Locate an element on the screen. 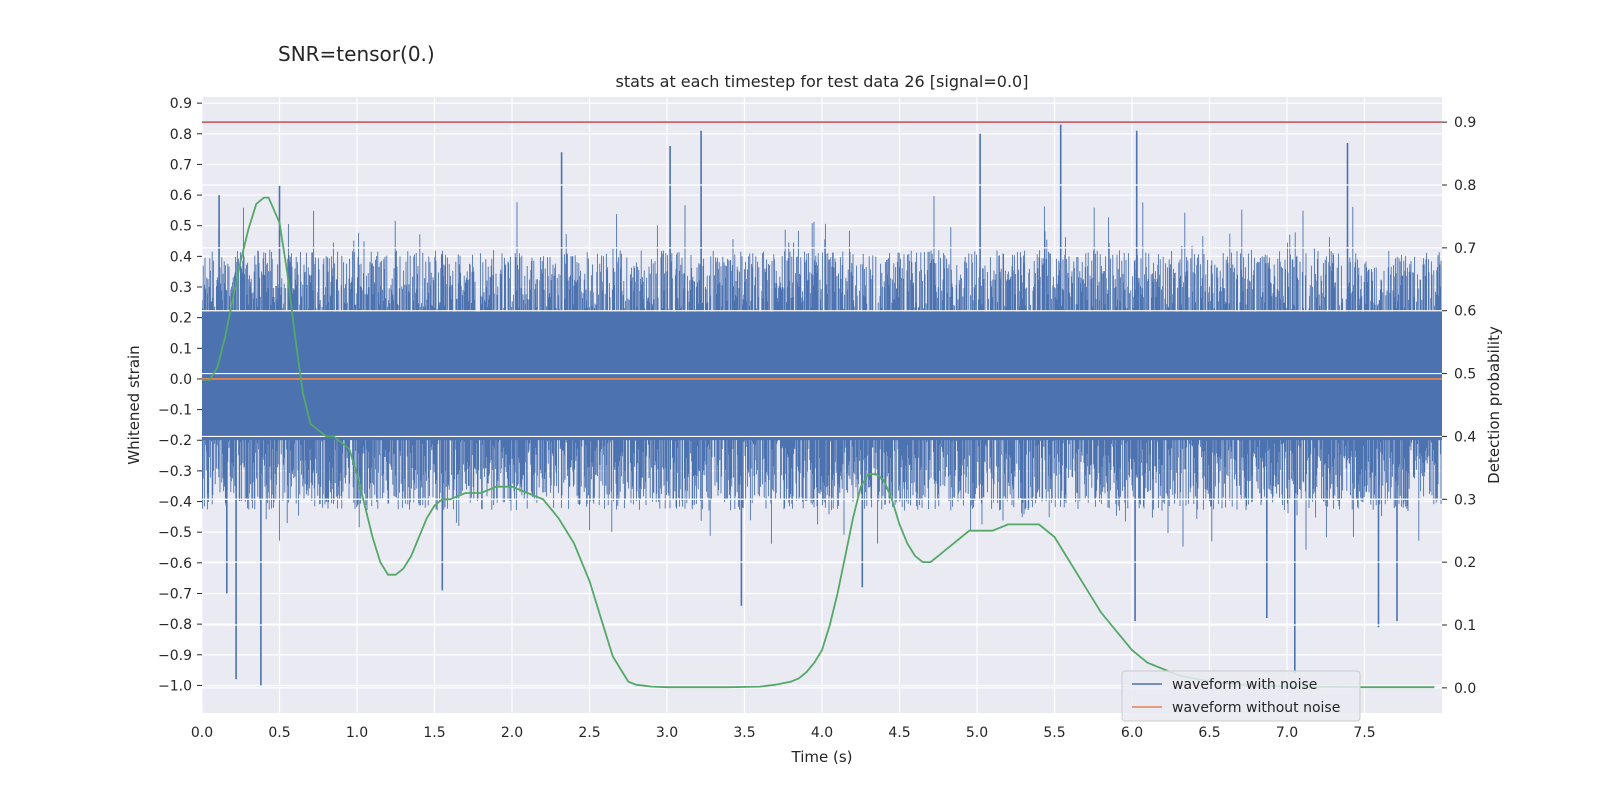 Image resolution: width=1600 pixels, height=804 pixels. y2-tick-label: 0.8 is located at coordinates (1465, 186).